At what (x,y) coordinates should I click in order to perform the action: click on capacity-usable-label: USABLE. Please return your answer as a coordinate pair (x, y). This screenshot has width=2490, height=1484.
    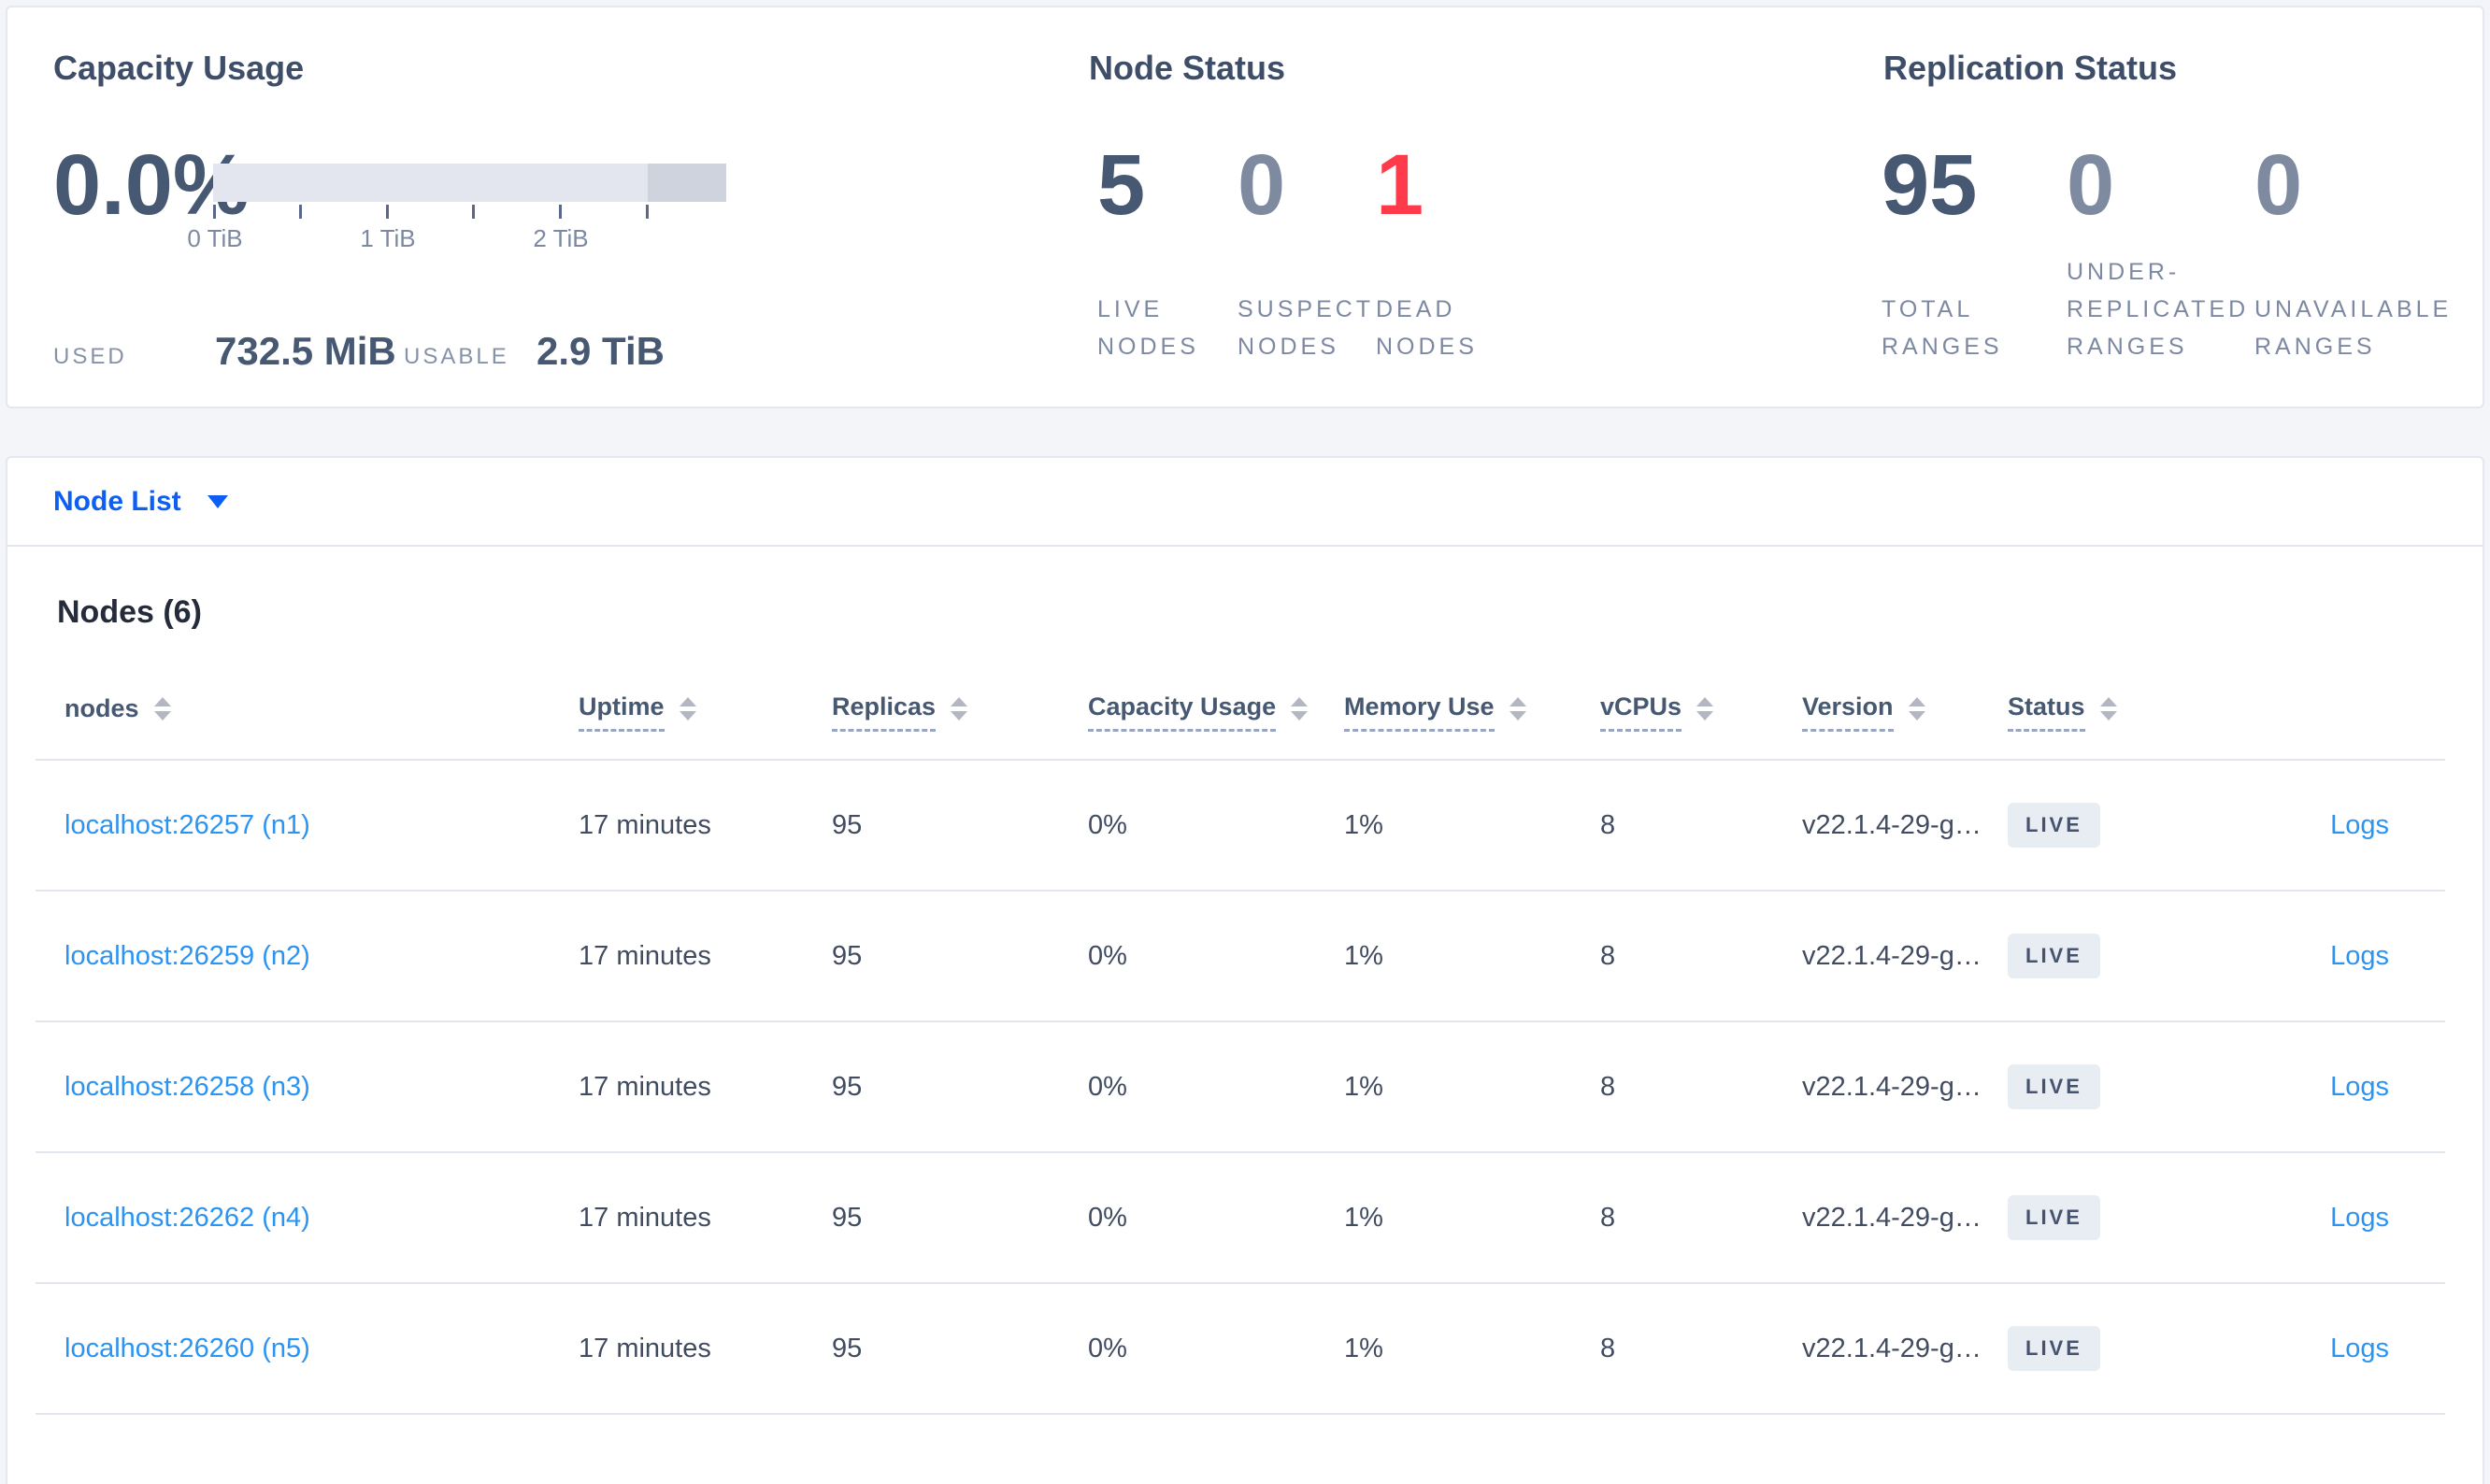
    Looking at the image, I should click on (456, 356).